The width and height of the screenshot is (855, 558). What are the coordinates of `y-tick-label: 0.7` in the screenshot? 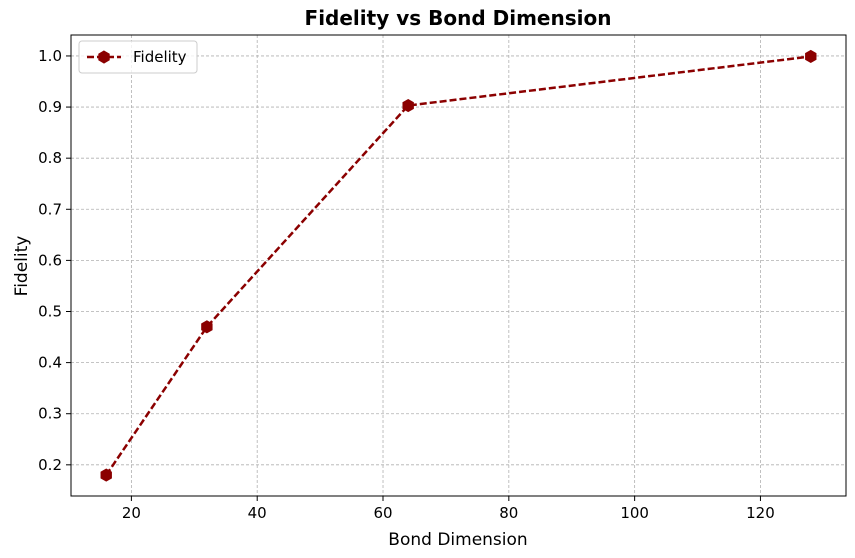 It's located at (50, 209).